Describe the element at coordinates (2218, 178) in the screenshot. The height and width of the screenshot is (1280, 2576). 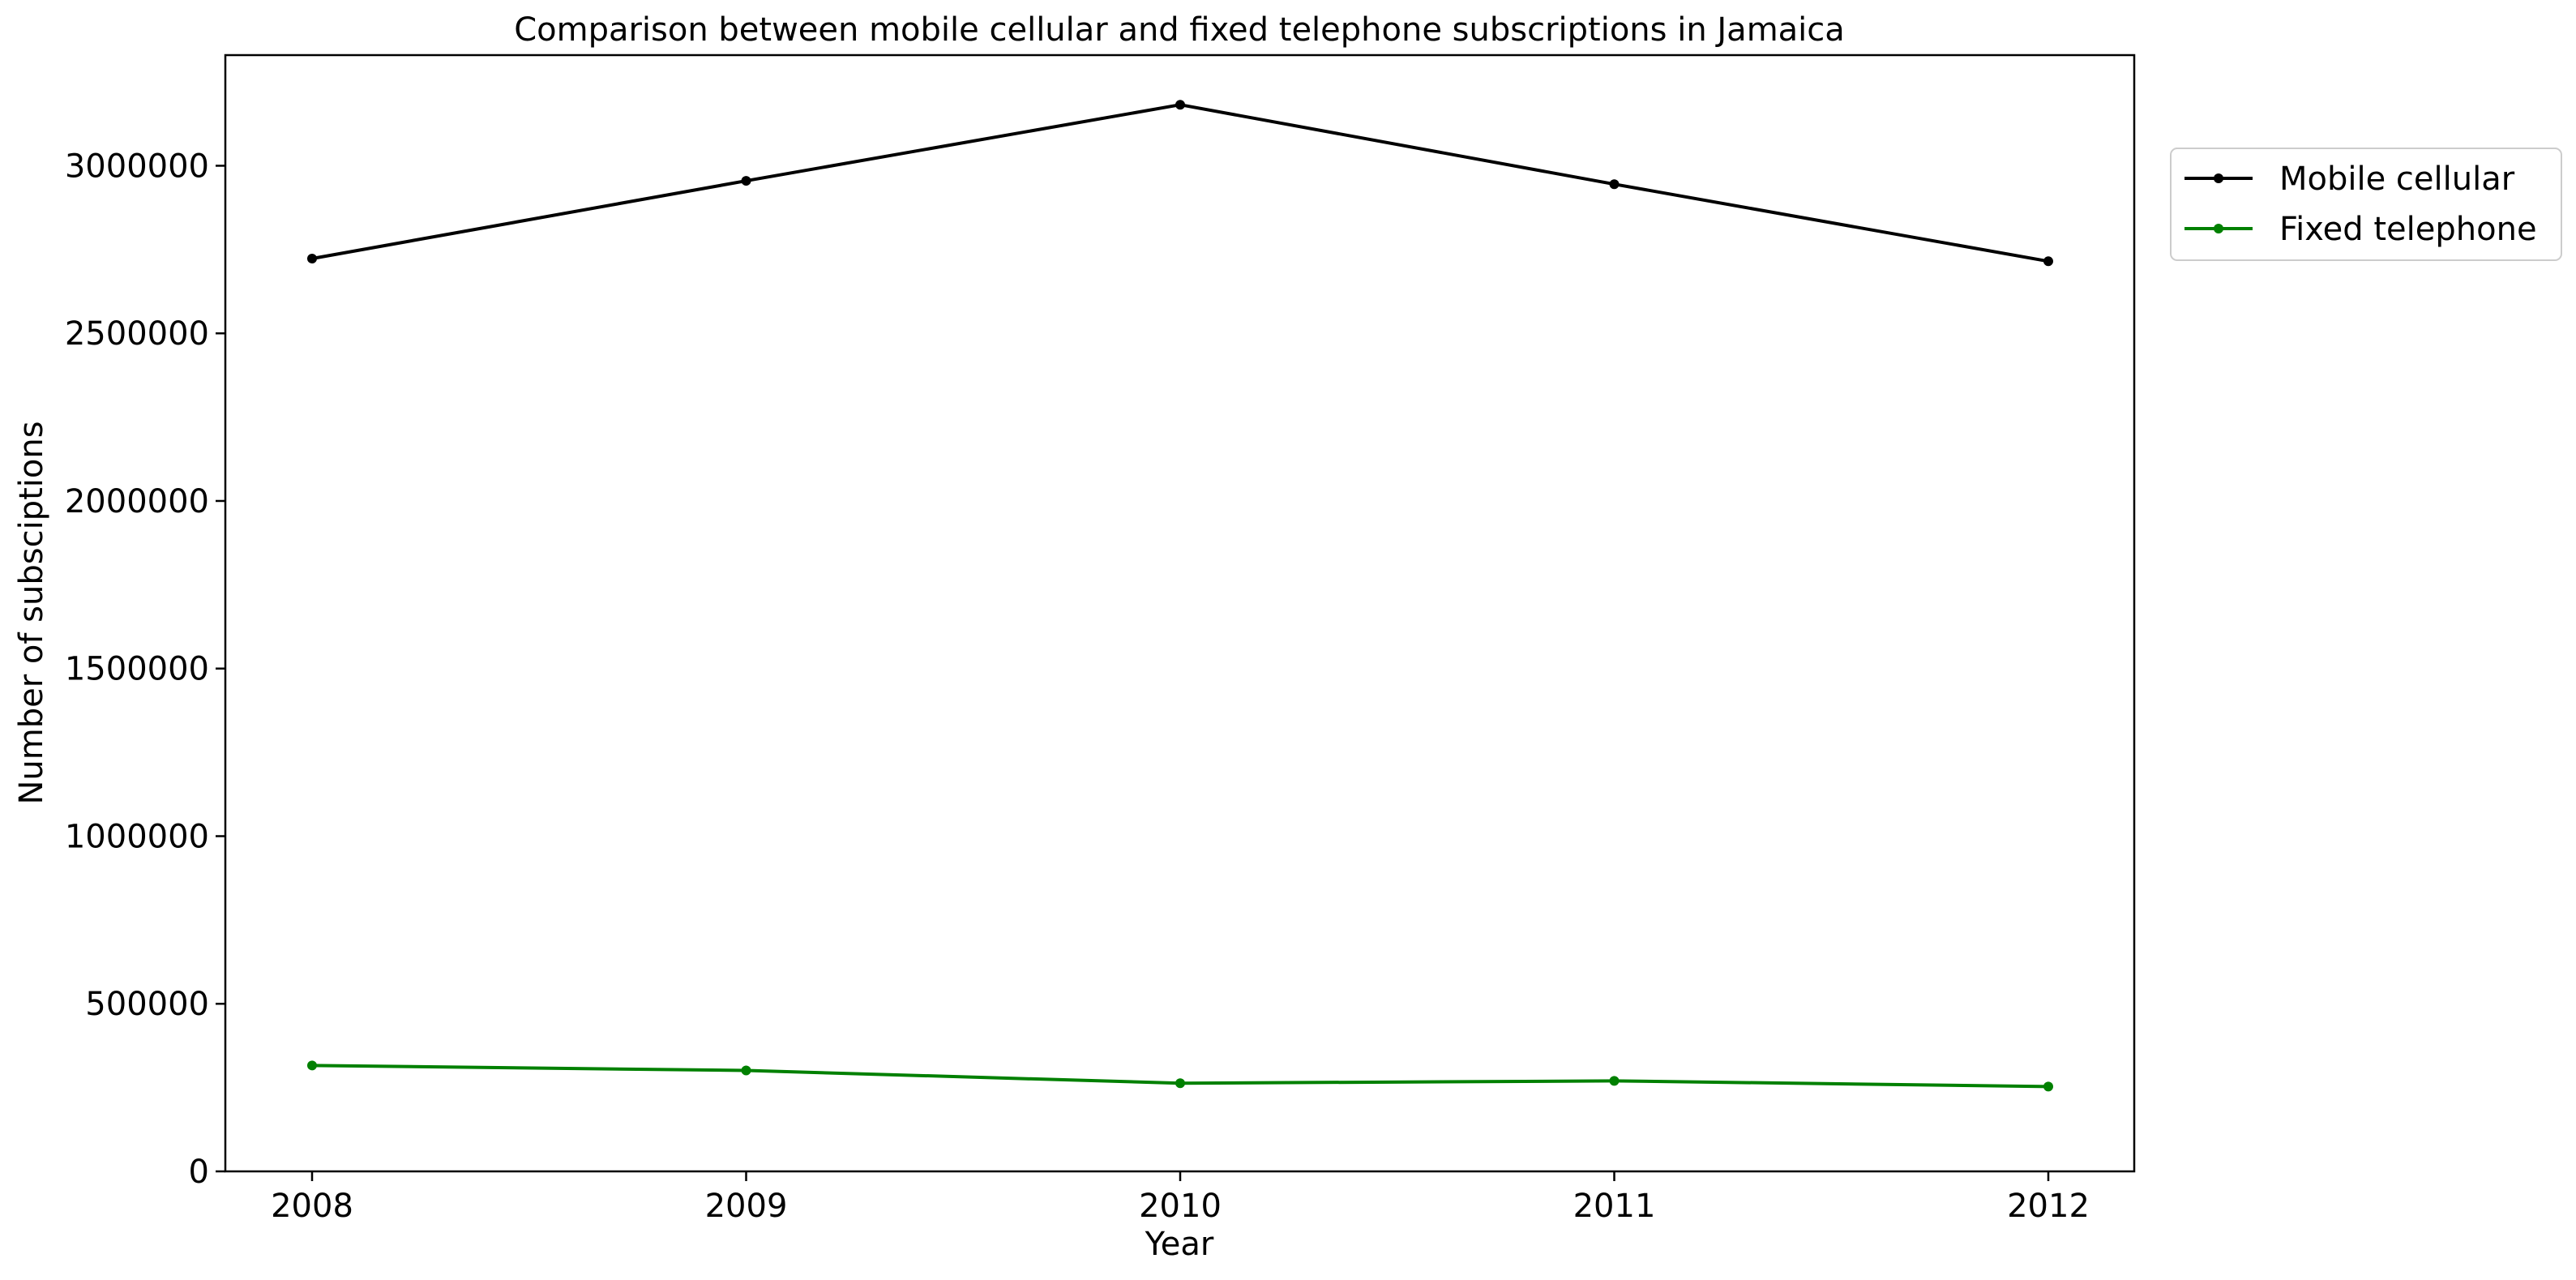
I see `legend-marker-mobile-cellular` at that location.